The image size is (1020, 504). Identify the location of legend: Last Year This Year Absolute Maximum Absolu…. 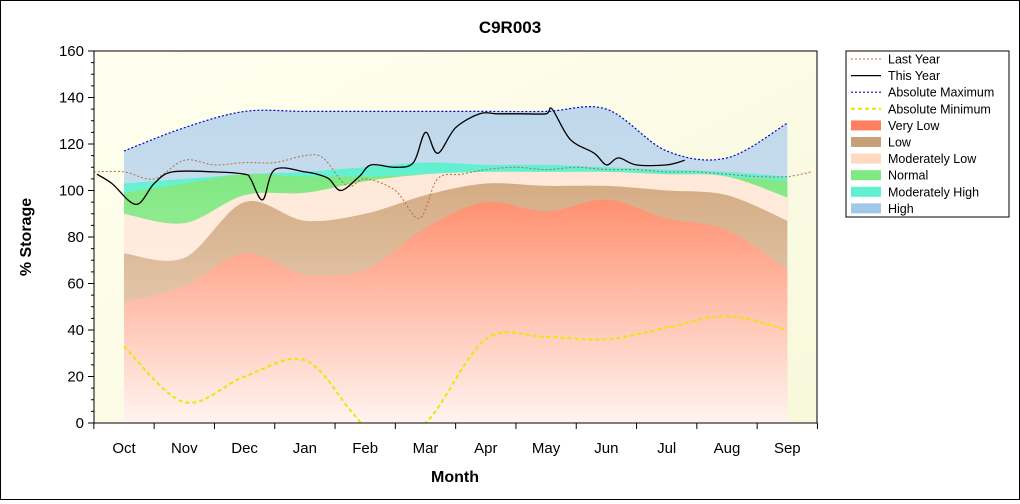
(927, 134).